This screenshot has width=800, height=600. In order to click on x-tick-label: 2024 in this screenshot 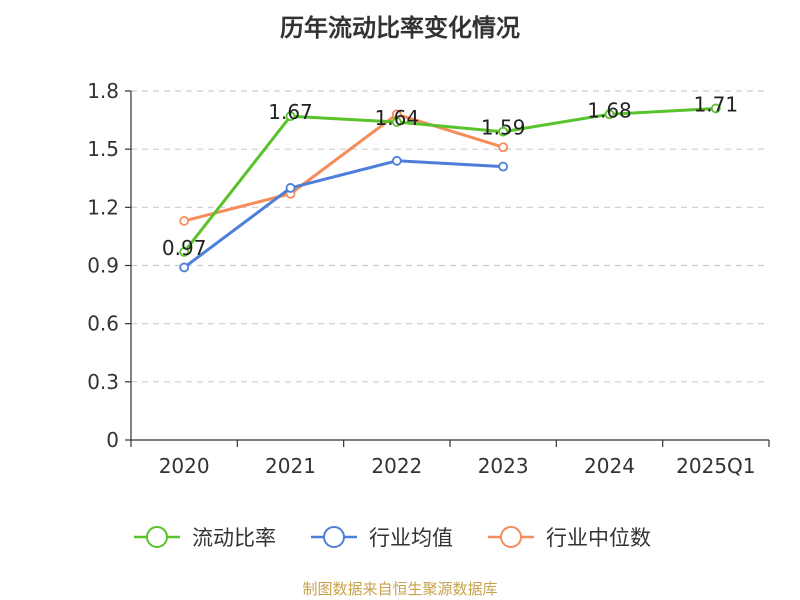, I will do `click(609, 466)`.